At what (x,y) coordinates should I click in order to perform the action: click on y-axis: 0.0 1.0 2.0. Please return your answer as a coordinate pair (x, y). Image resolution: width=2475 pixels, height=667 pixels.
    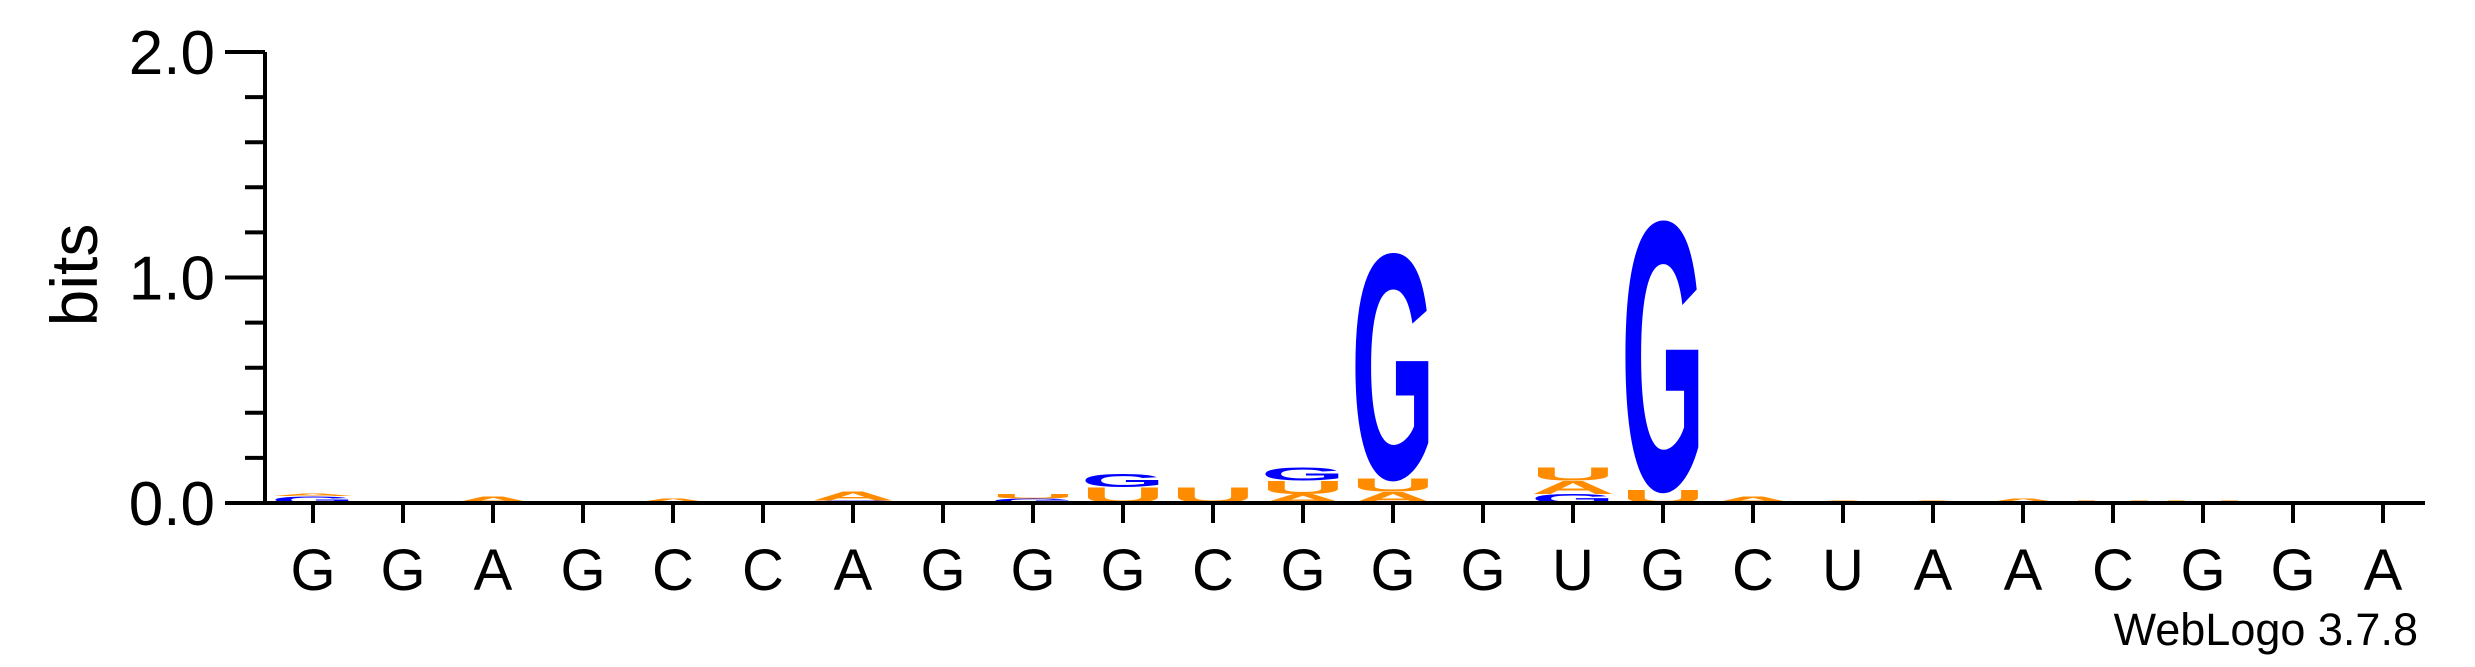
    Looking at the image, I should click on (198, 279).